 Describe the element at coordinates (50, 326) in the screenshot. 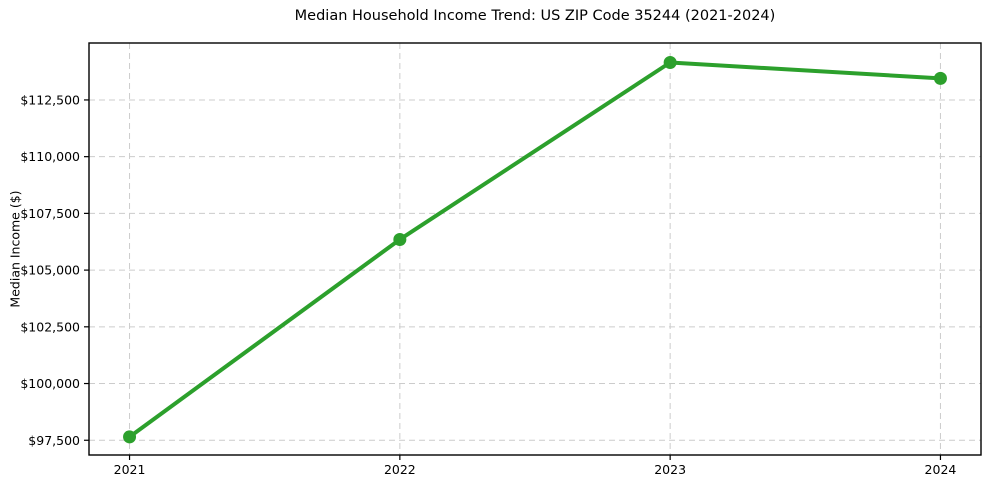

I see `y-tick-label: $102,500` at that location.